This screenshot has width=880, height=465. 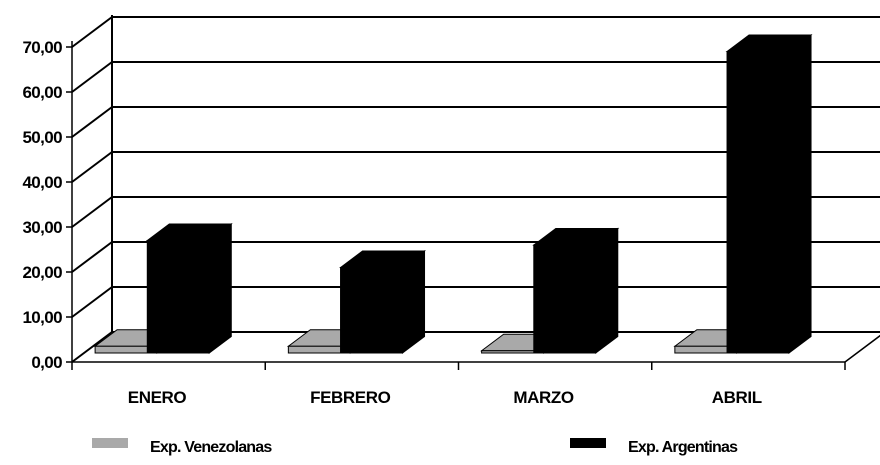 I want to click on legend-label: Exp. Venezolanas, so click(x=211, y=447).